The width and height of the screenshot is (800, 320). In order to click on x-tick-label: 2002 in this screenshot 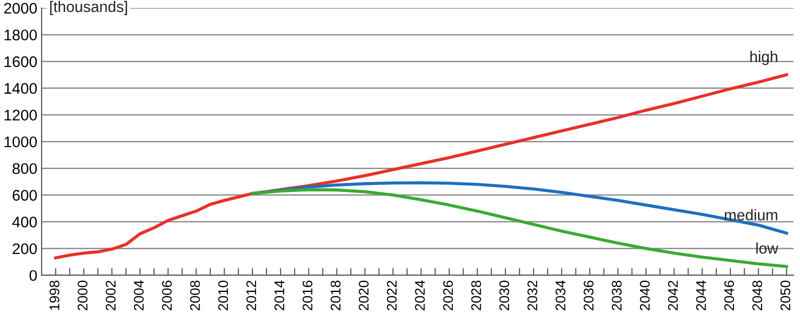, I will do `click(111, 295)`.